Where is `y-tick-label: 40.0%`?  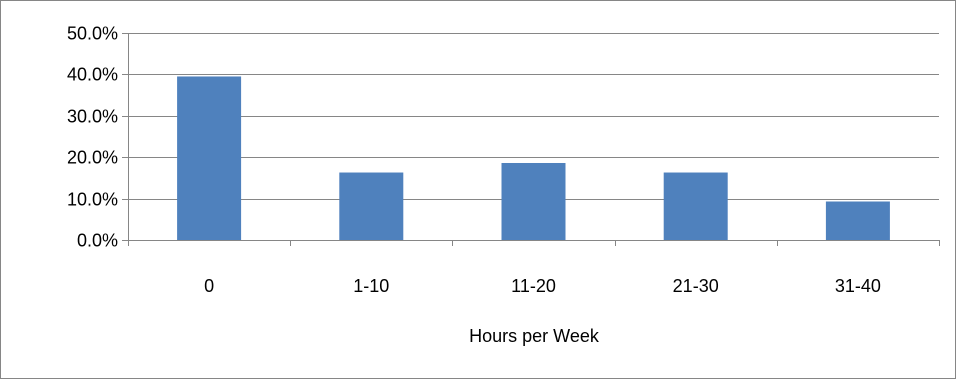
y-tick-label: 40.0% is located at coordinates (92, 75).